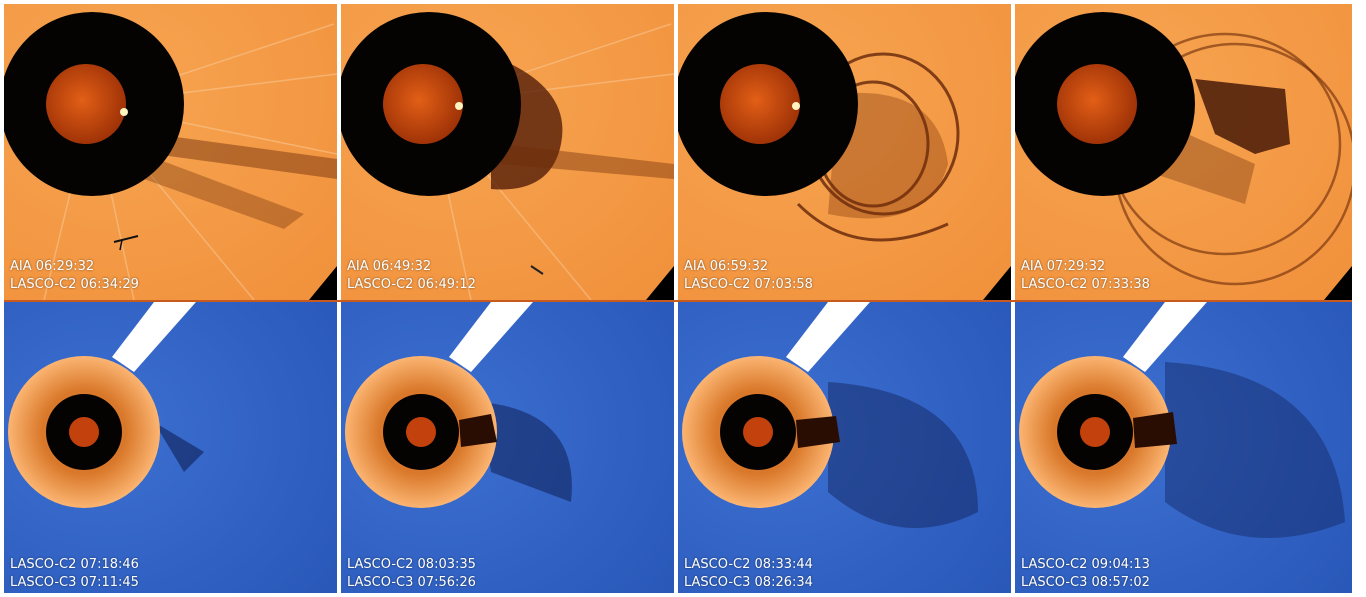  Describe the element at coordinates (1085, 284) in the screenshot. I see `timestamp-line-2: LASCO-C2 07:33:38` at that location.